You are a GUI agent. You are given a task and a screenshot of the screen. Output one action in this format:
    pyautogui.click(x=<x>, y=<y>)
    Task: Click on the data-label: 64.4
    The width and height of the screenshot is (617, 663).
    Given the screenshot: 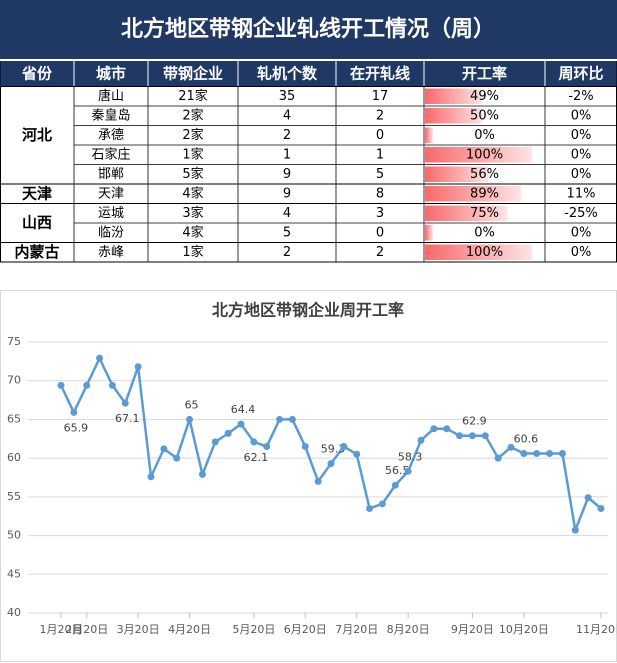 What is the action you would take?
    pyautogui.click(x=243, y=409)
    